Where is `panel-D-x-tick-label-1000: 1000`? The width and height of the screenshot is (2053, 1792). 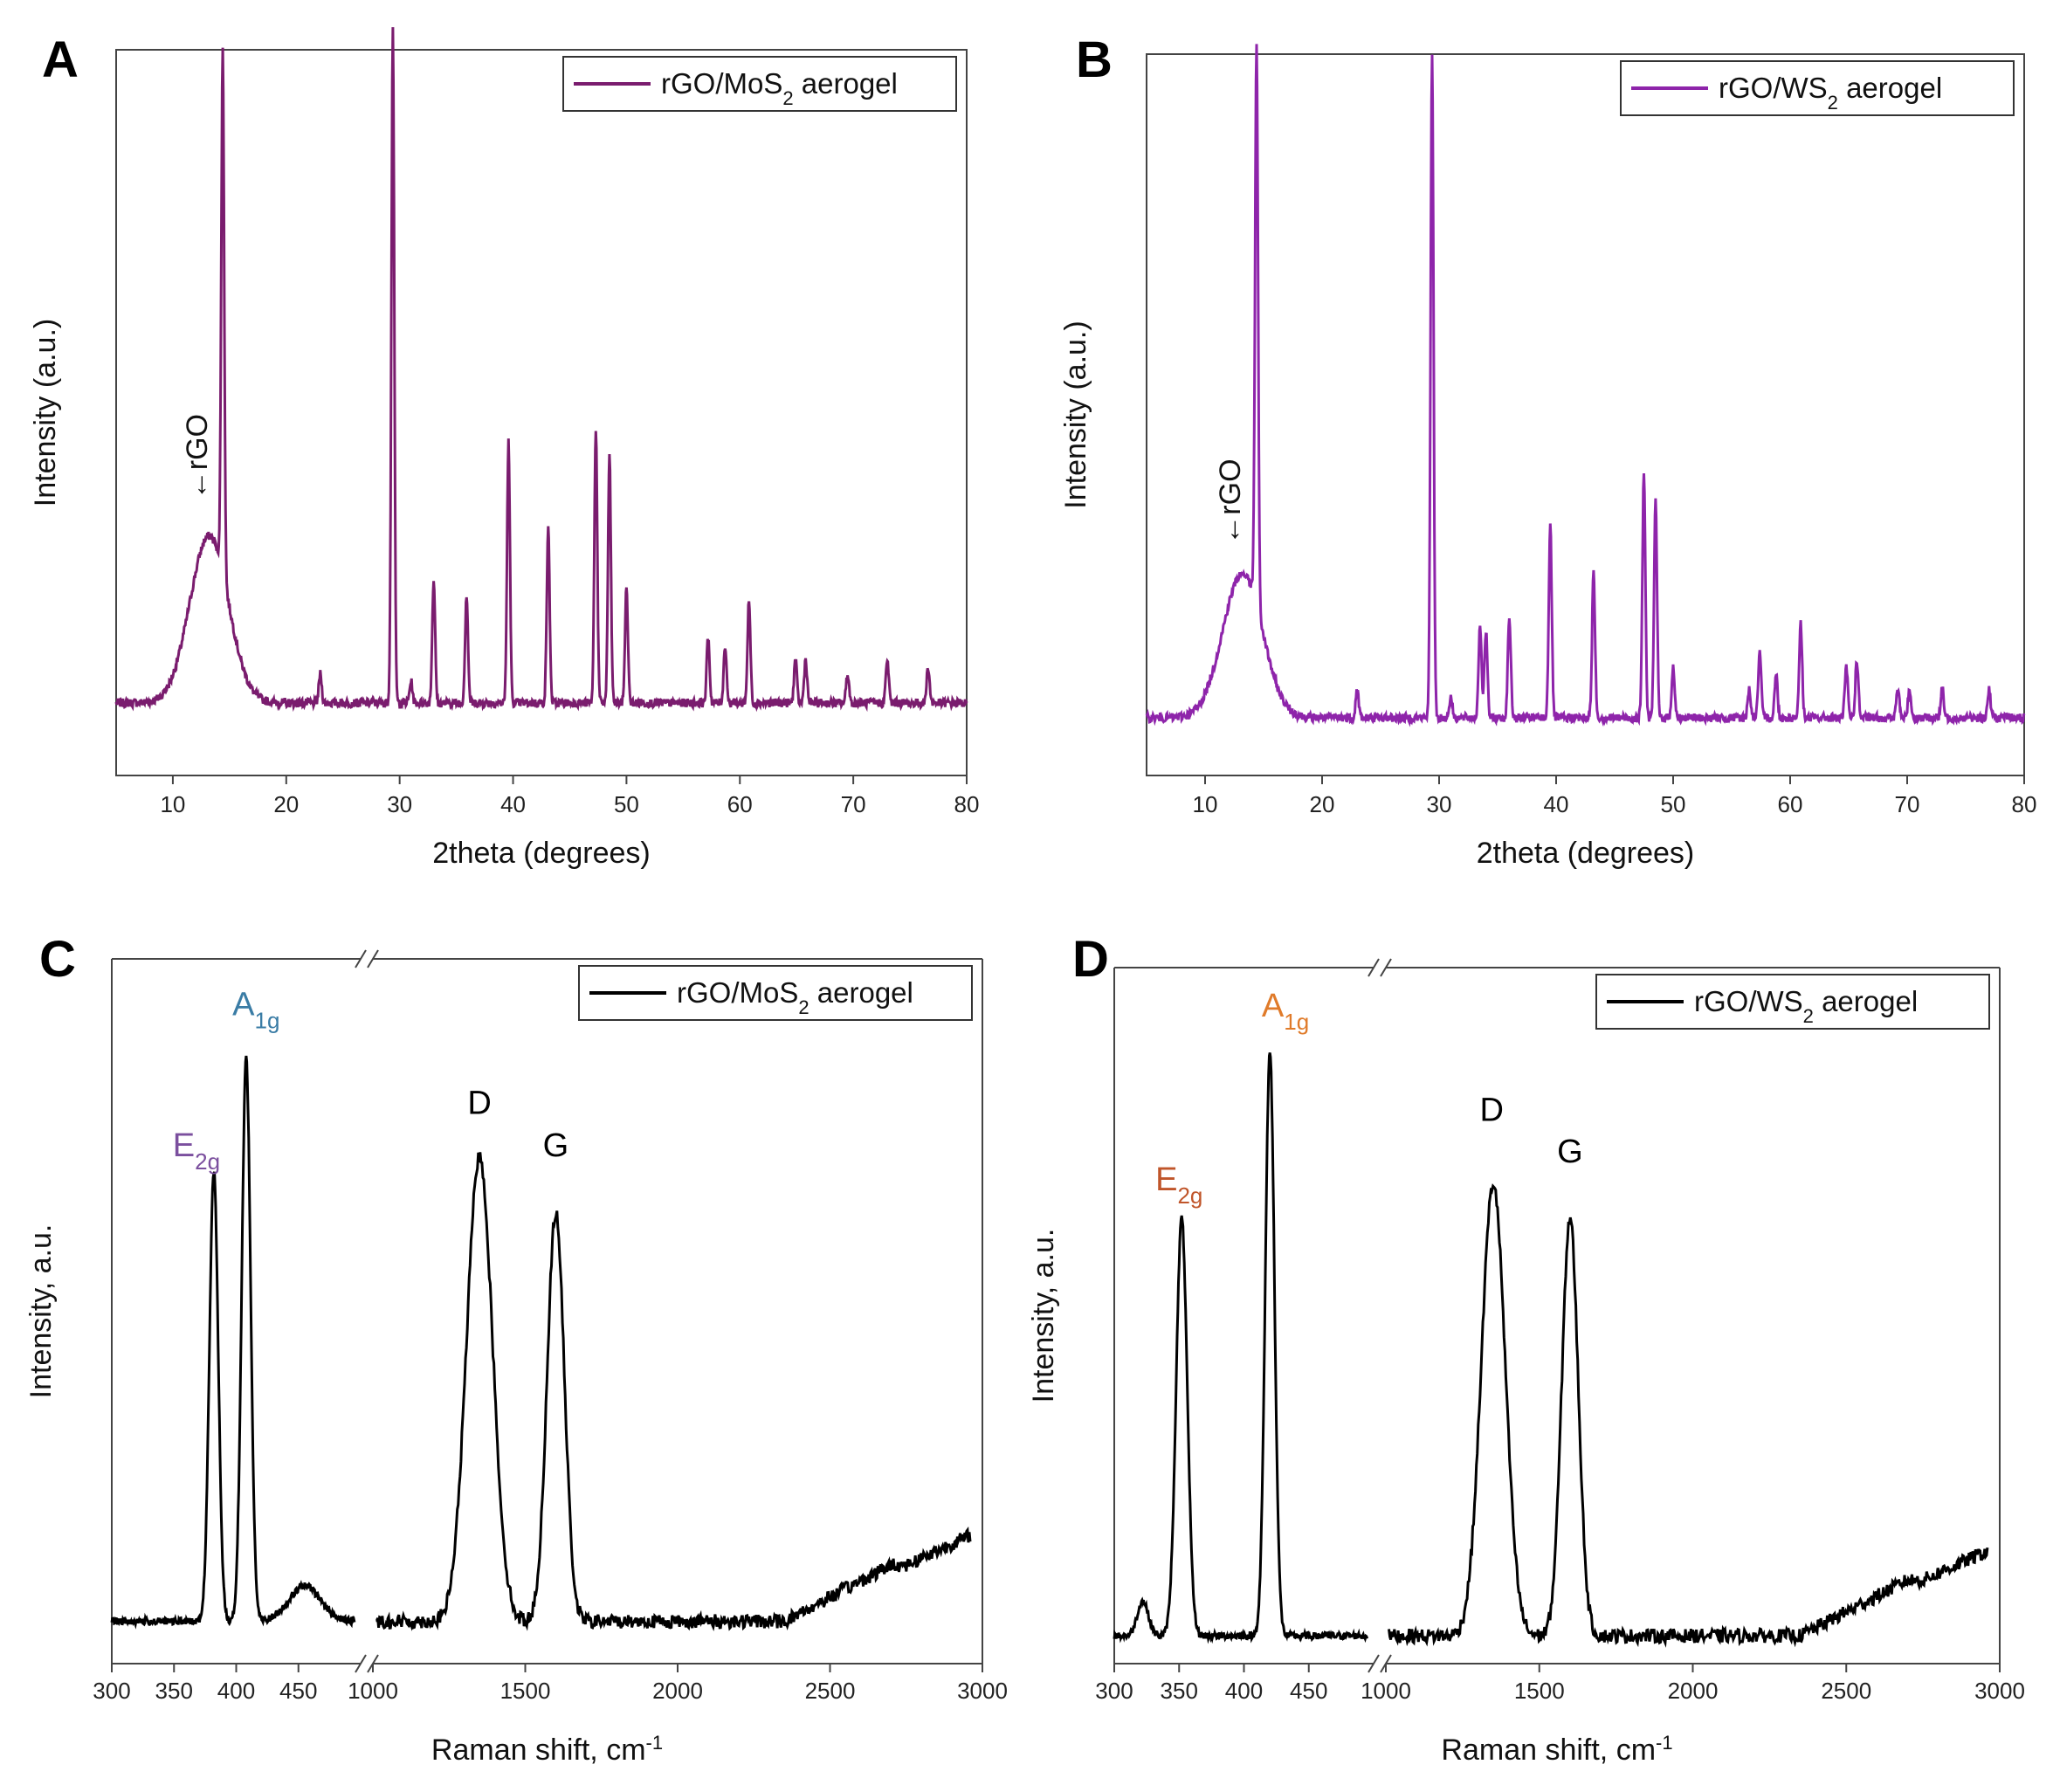
panel-D-x-tick-label-1000: 1000 is located at coordinates (1386, 1691).